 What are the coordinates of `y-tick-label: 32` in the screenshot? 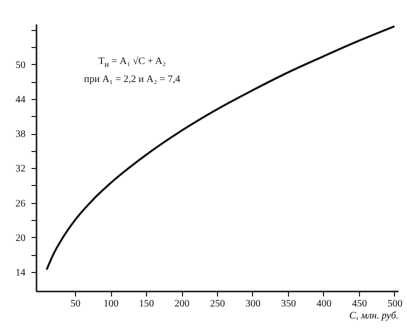 It's located at (21, 169).